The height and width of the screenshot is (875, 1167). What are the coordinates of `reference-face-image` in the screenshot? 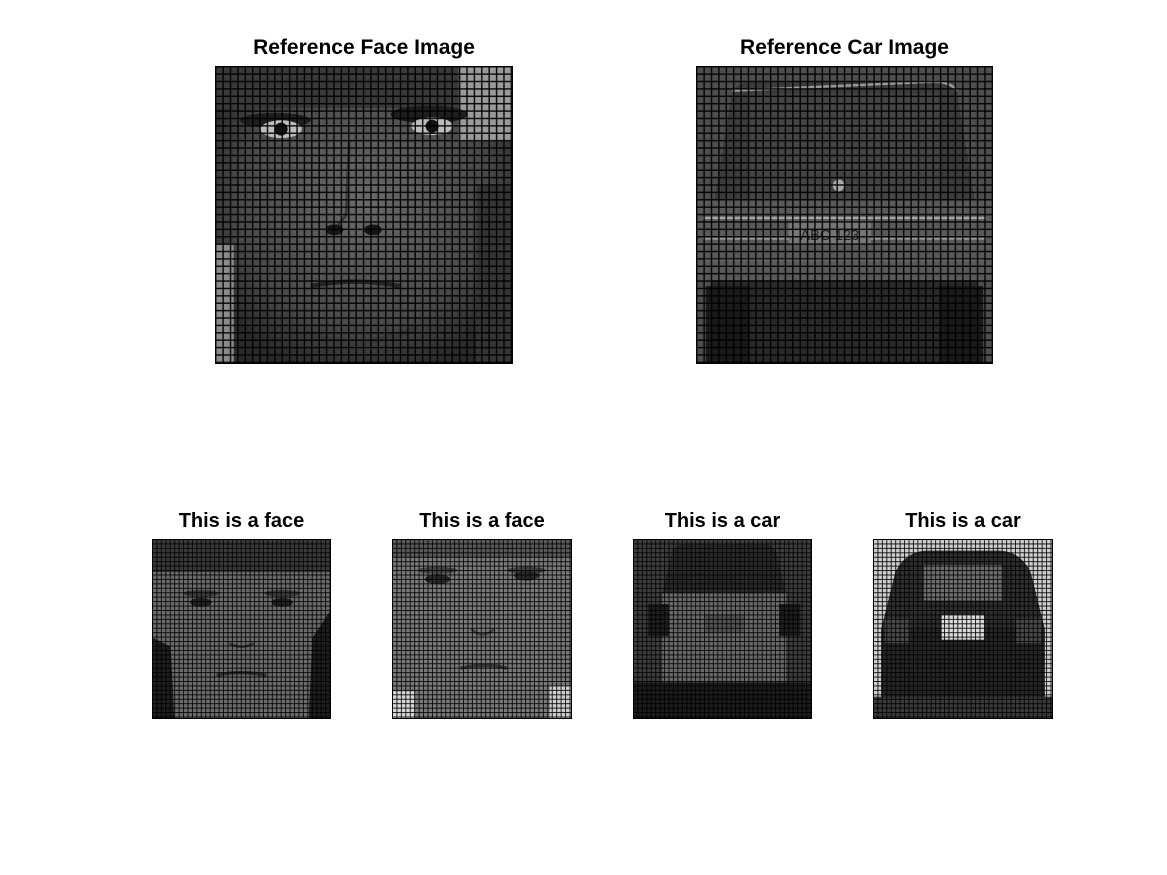 It's located at (364, 215).